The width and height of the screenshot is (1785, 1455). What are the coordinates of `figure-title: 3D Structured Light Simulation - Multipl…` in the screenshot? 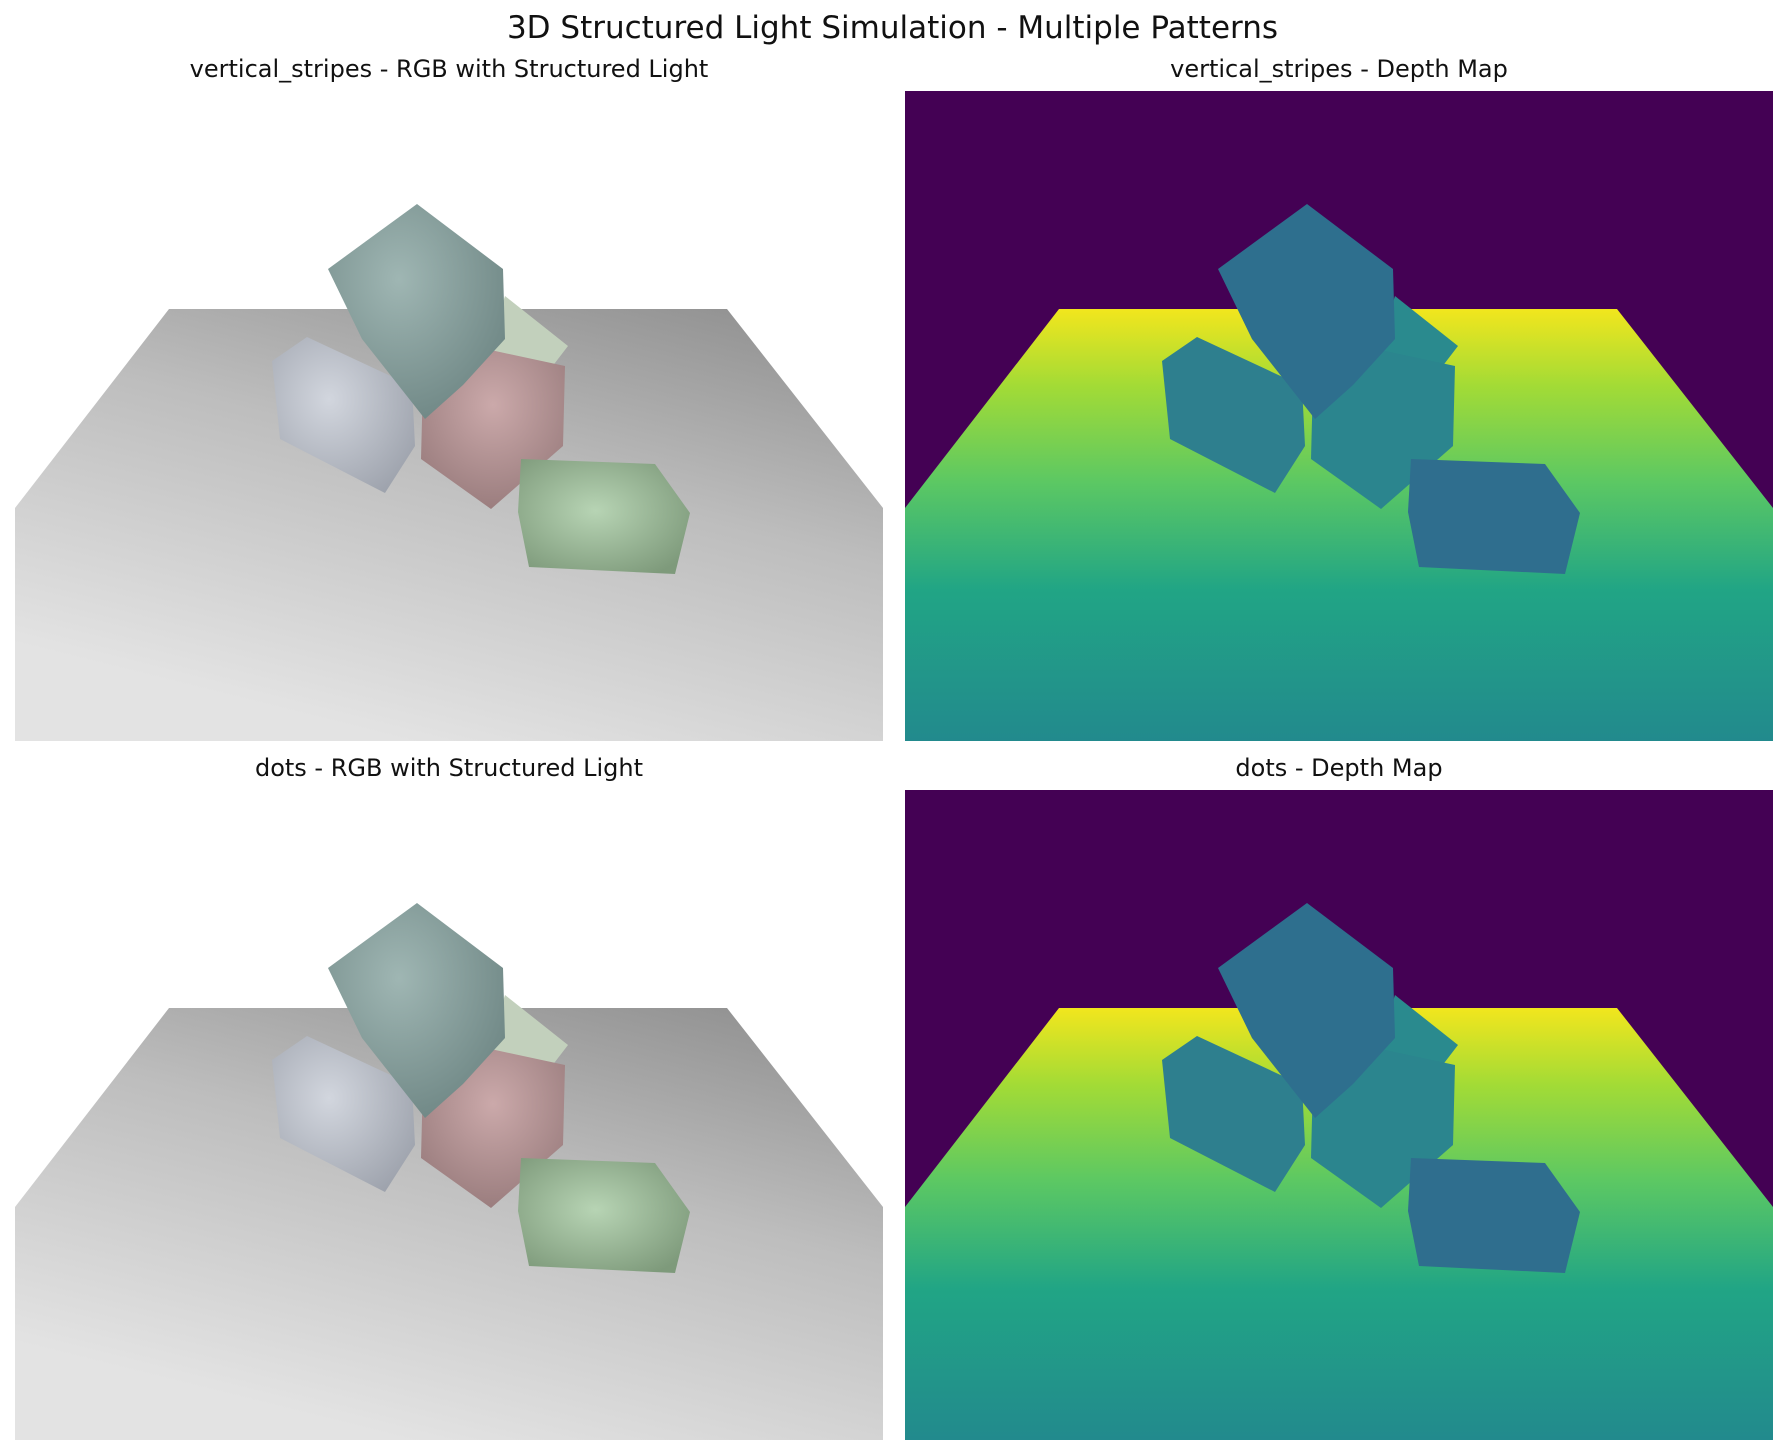 It's located at (892, 28).